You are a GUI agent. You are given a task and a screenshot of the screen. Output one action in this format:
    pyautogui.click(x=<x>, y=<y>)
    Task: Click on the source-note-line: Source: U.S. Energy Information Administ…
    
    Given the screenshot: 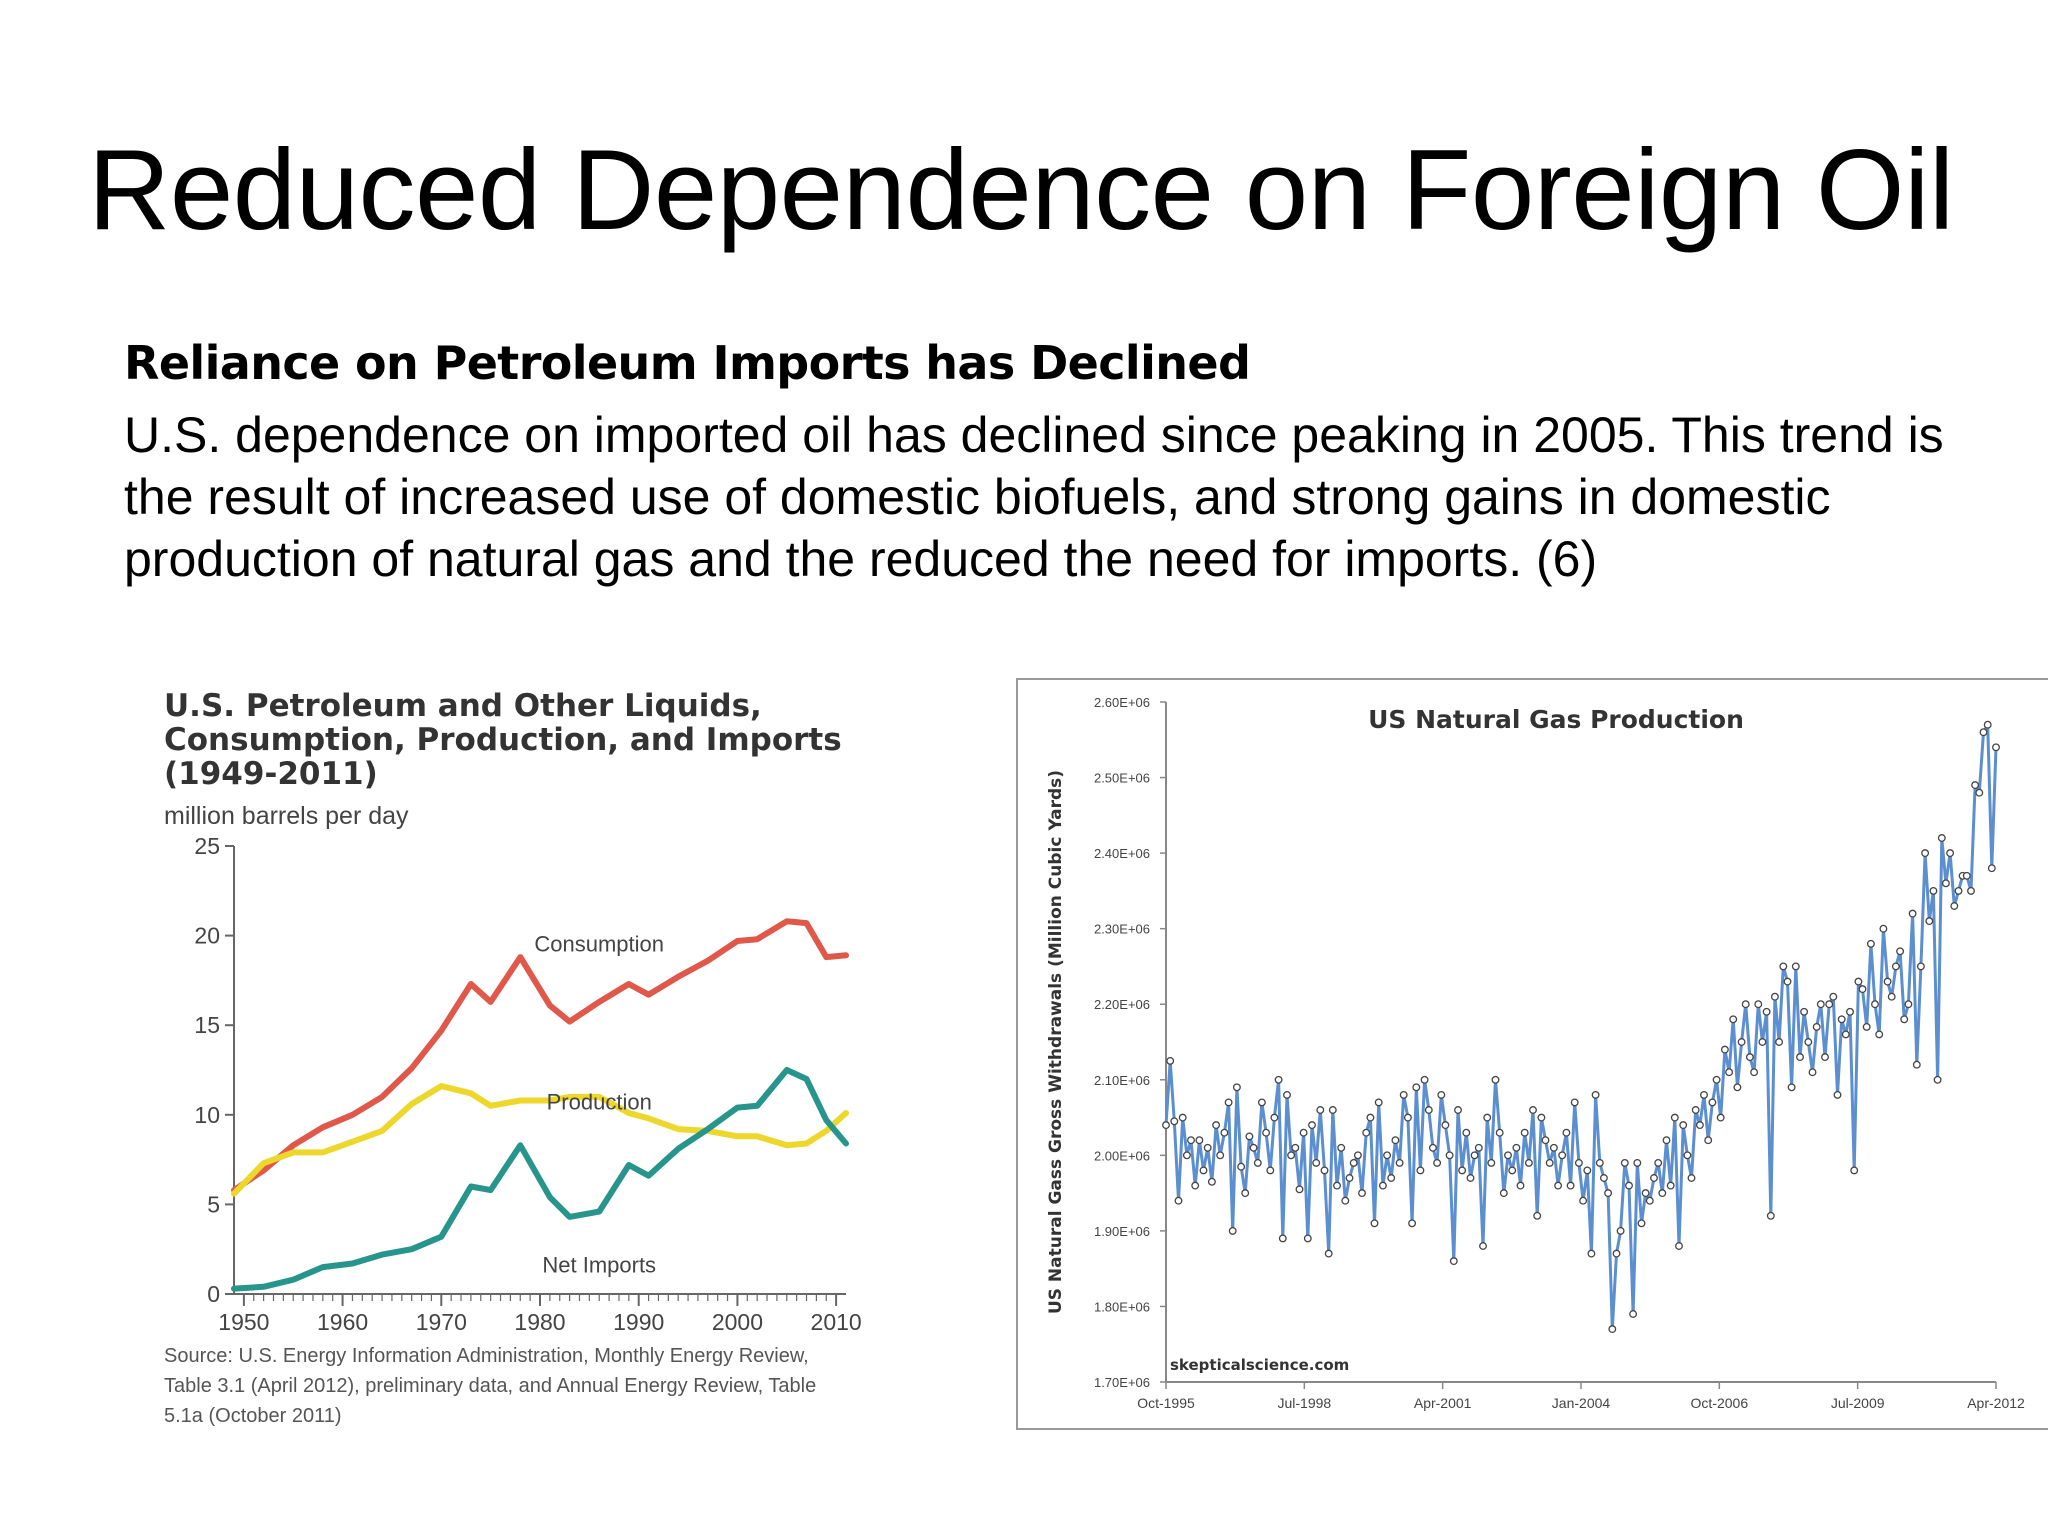 What is the action you would take?
    pyautogui.click(x=486, y=1356)
    